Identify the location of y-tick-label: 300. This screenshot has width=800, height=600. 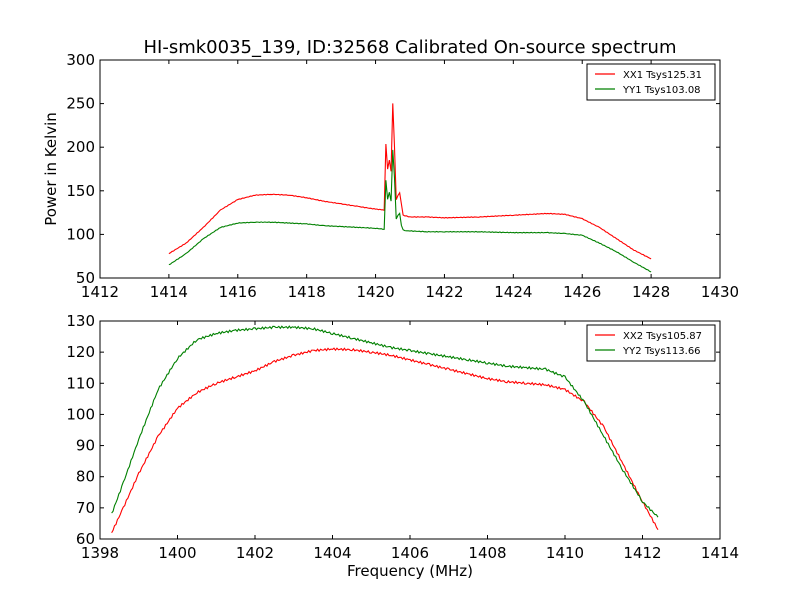
(80, 60).